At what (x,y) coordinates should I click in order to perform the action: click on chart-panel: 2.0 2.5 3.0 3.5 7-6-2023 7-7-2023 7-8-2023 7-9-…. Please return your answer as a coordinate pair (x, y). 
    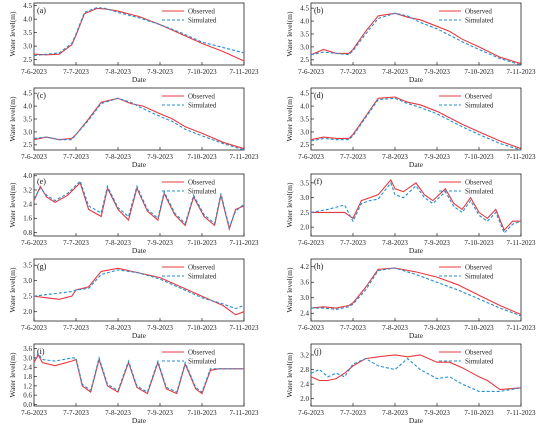
    Looking at the image, I should click on (410, 214).